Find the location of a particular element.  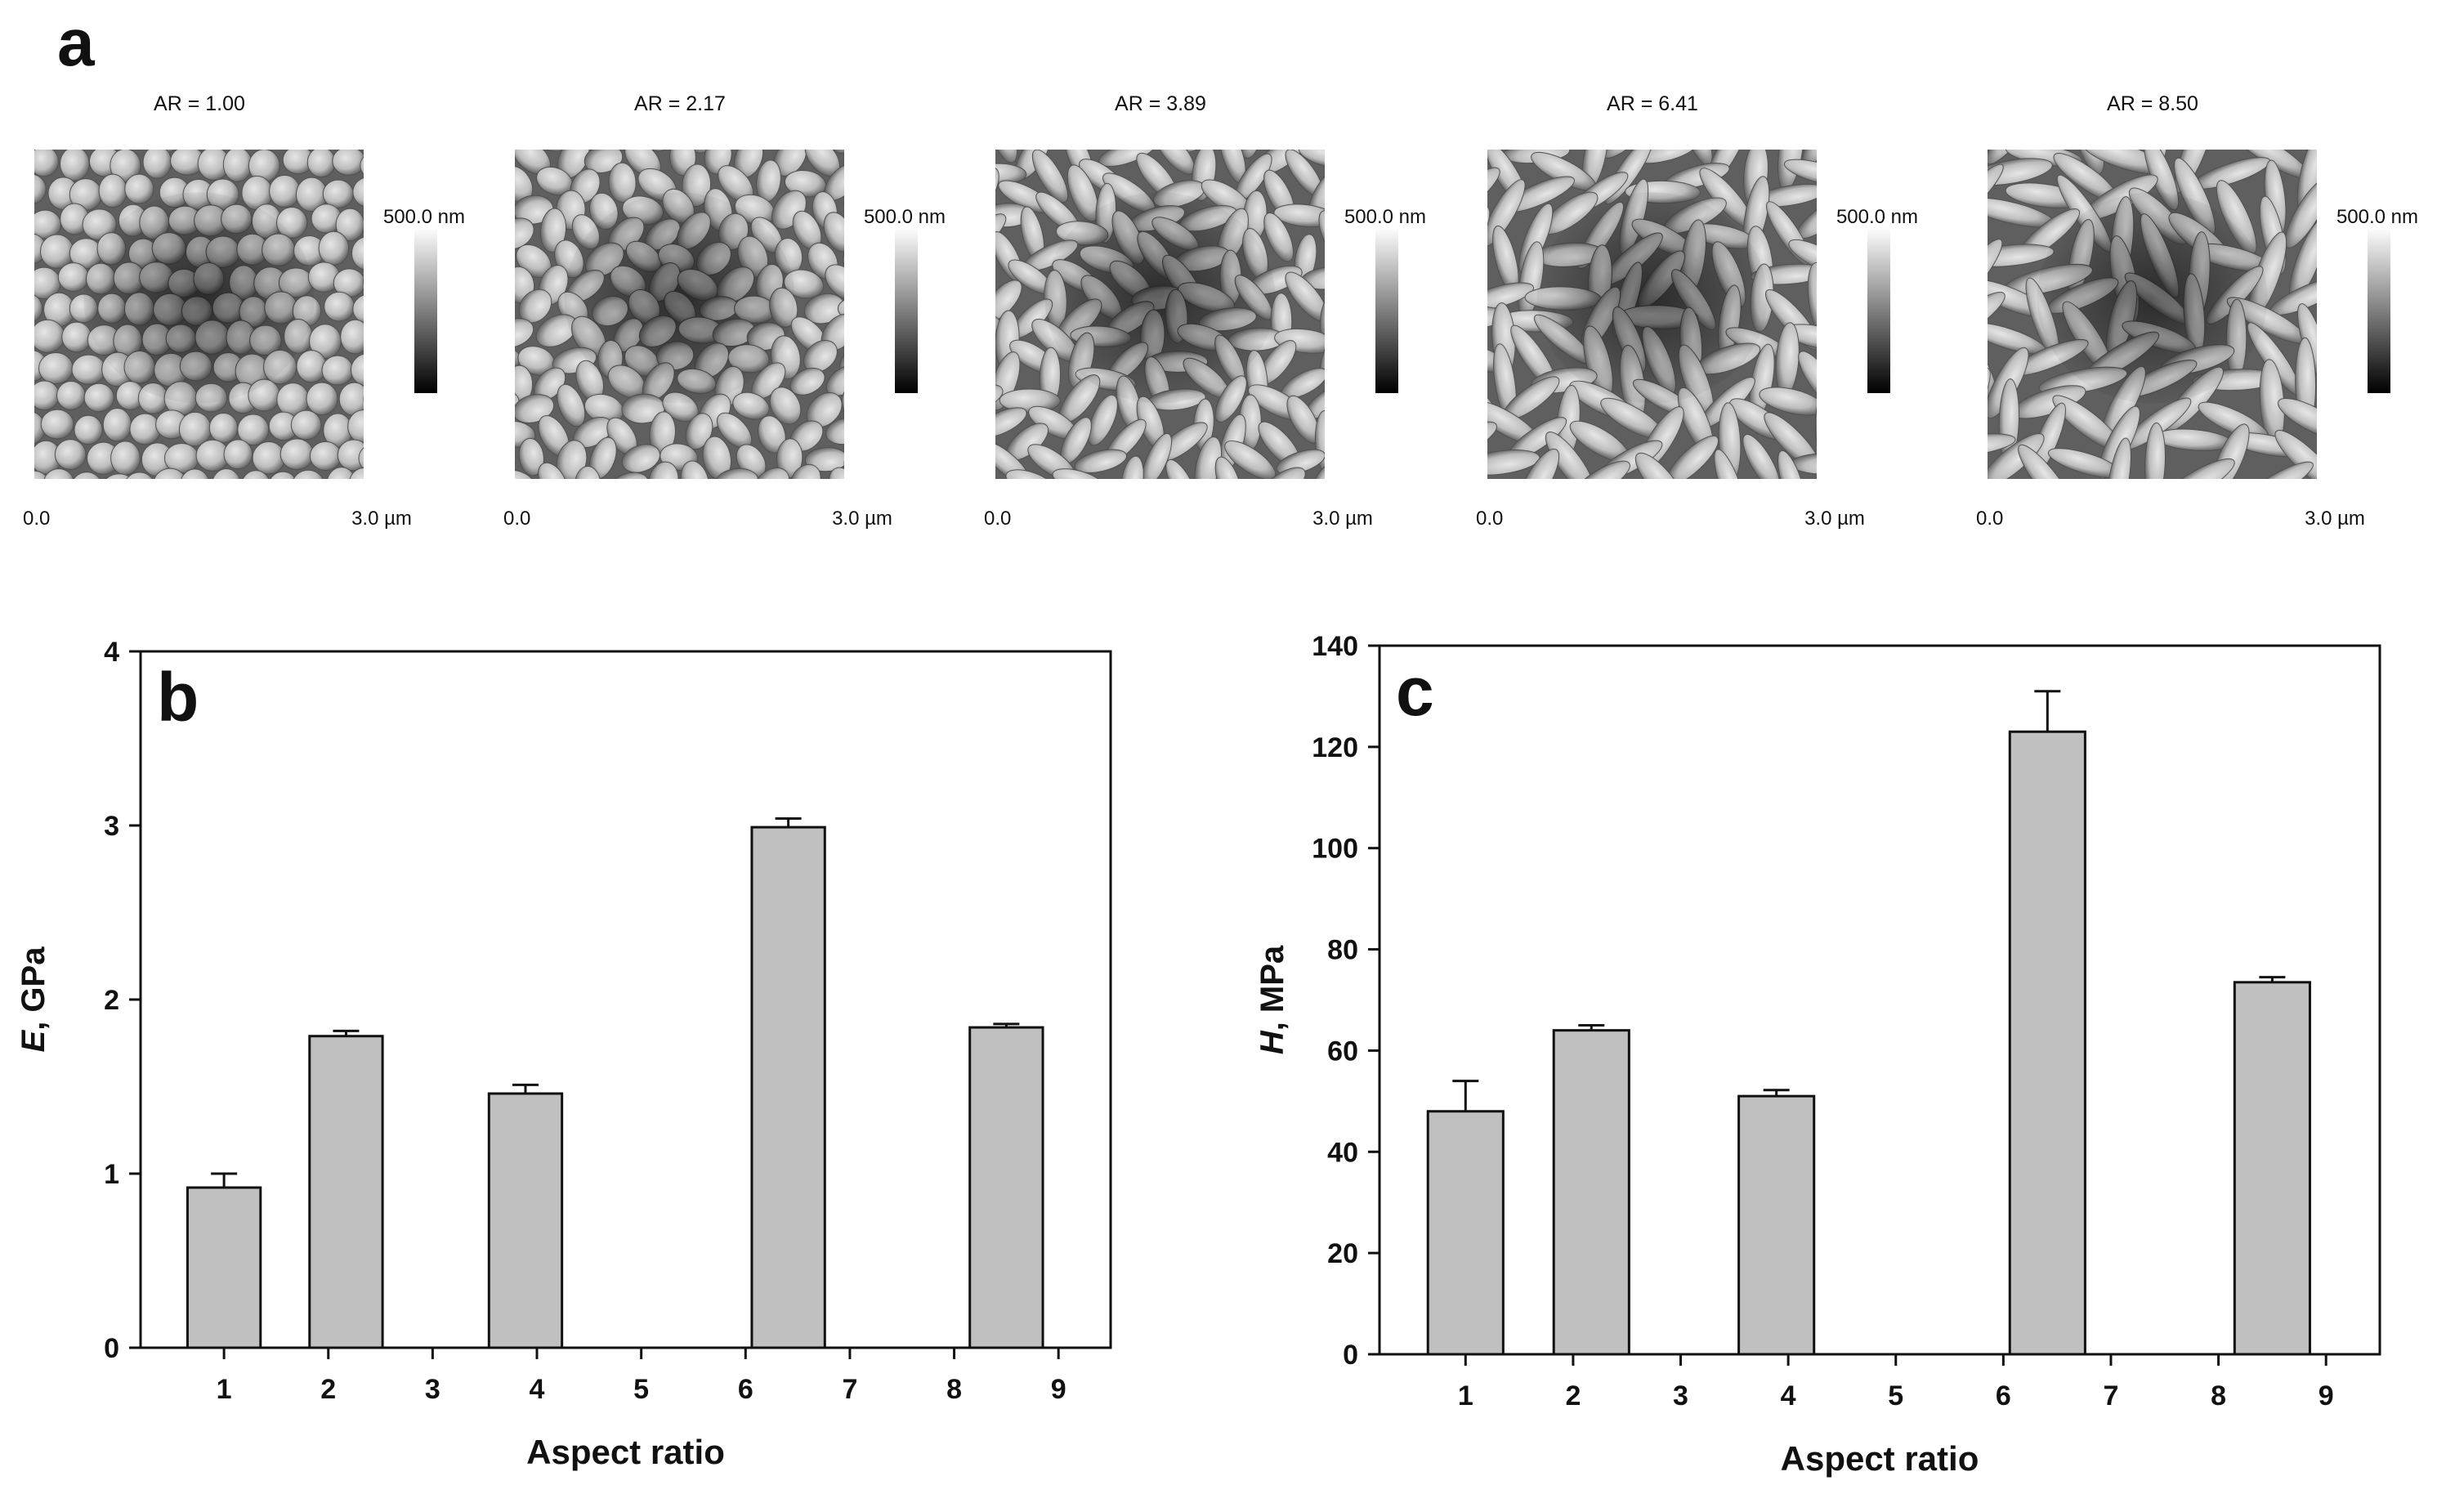

y-tick-label: 20 is located at coordinates (1342, 1253).